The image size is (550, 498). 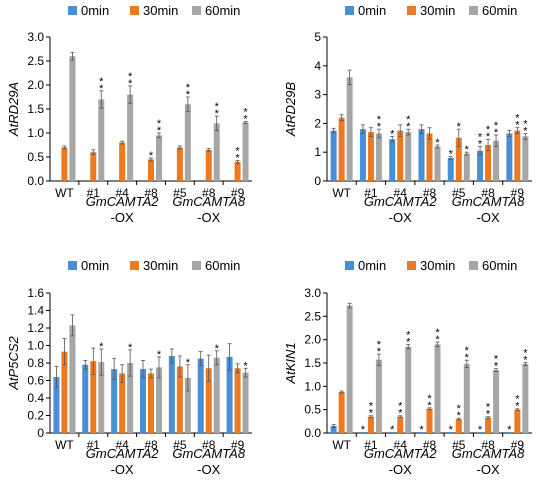 I want to click on bar-0min-#1, so click(x=85, y=398).